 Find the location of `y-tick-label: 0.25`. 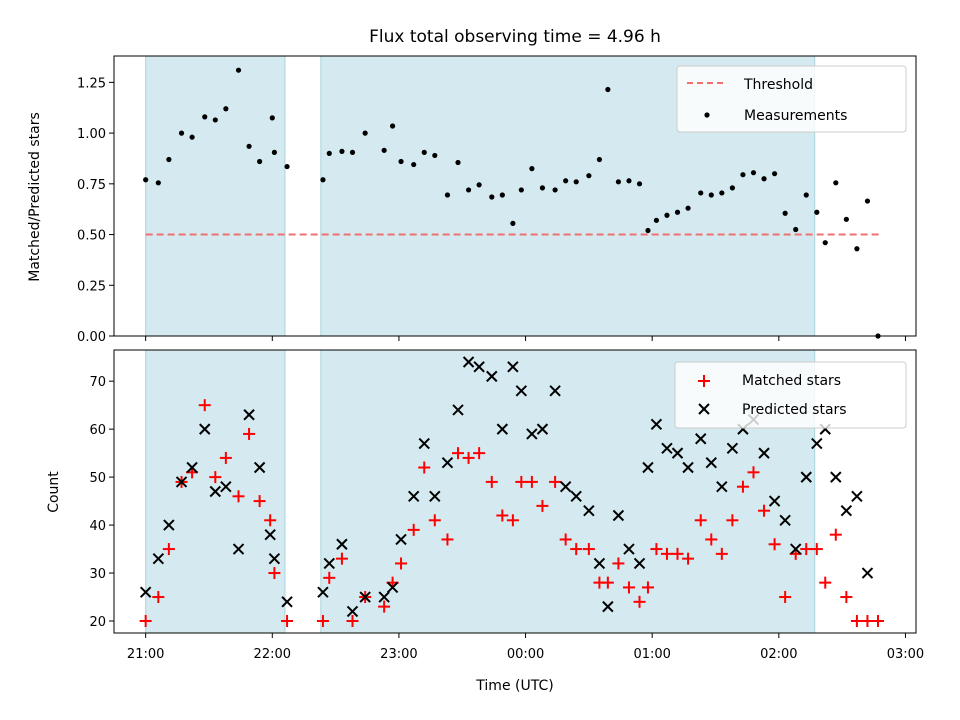

y-tick-label: 0.25 is located at coordinates (91, 286).